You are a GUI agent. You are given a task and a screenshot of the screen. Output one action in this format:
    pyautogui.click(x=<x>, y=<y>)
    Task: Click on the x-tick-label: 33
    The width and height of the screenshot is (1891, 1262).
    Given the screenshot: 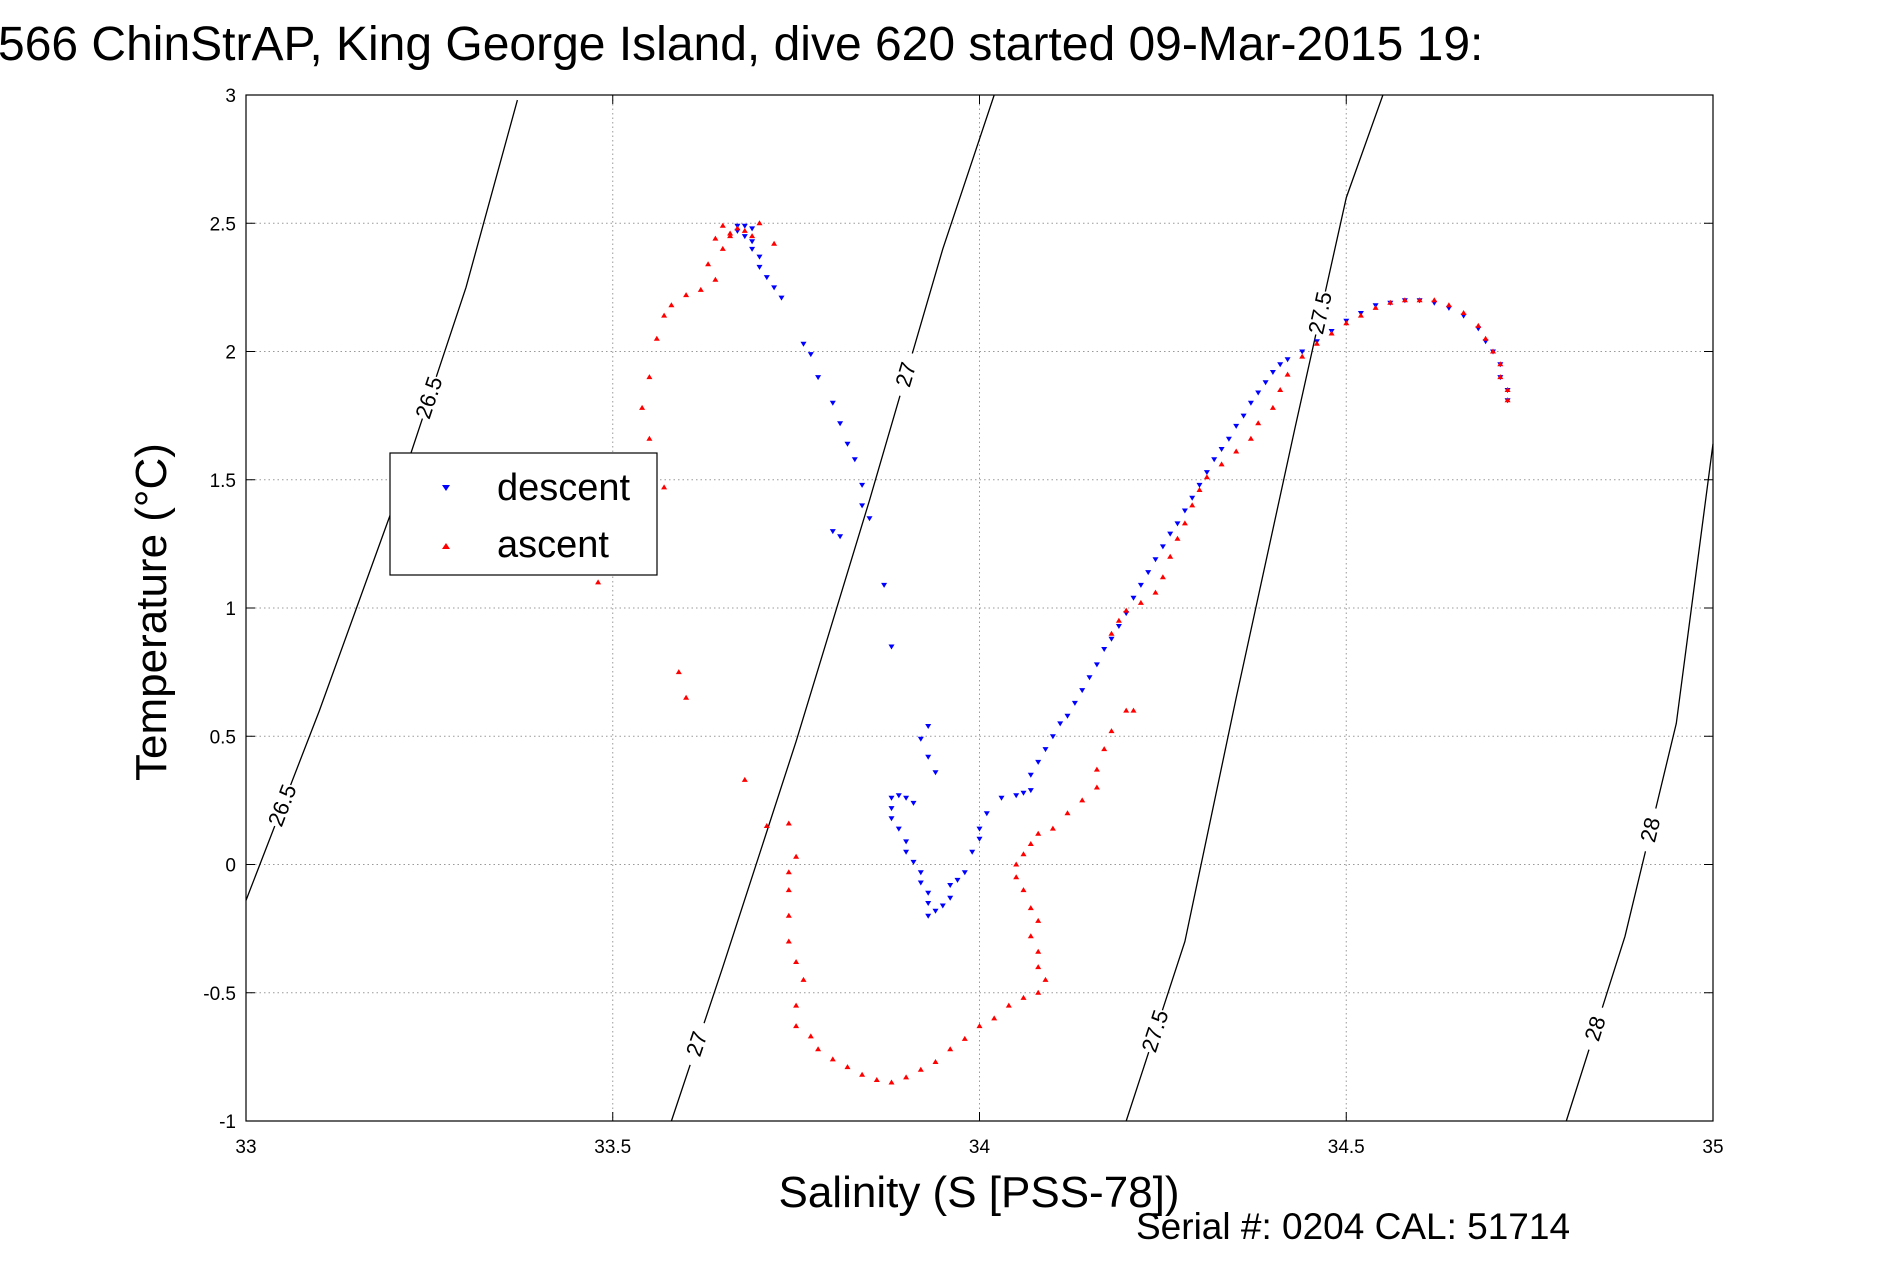 What is the action you would take?
    pyautogui.click(x=245, y=1147)
    